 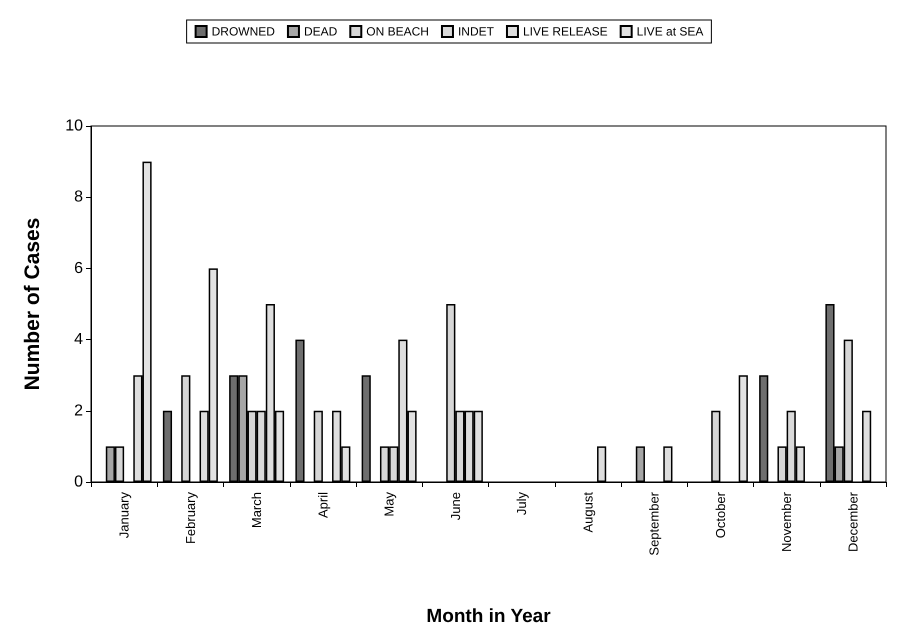 I want to click on legend-label: LIVE at SEA, so click(x=670, y=31).